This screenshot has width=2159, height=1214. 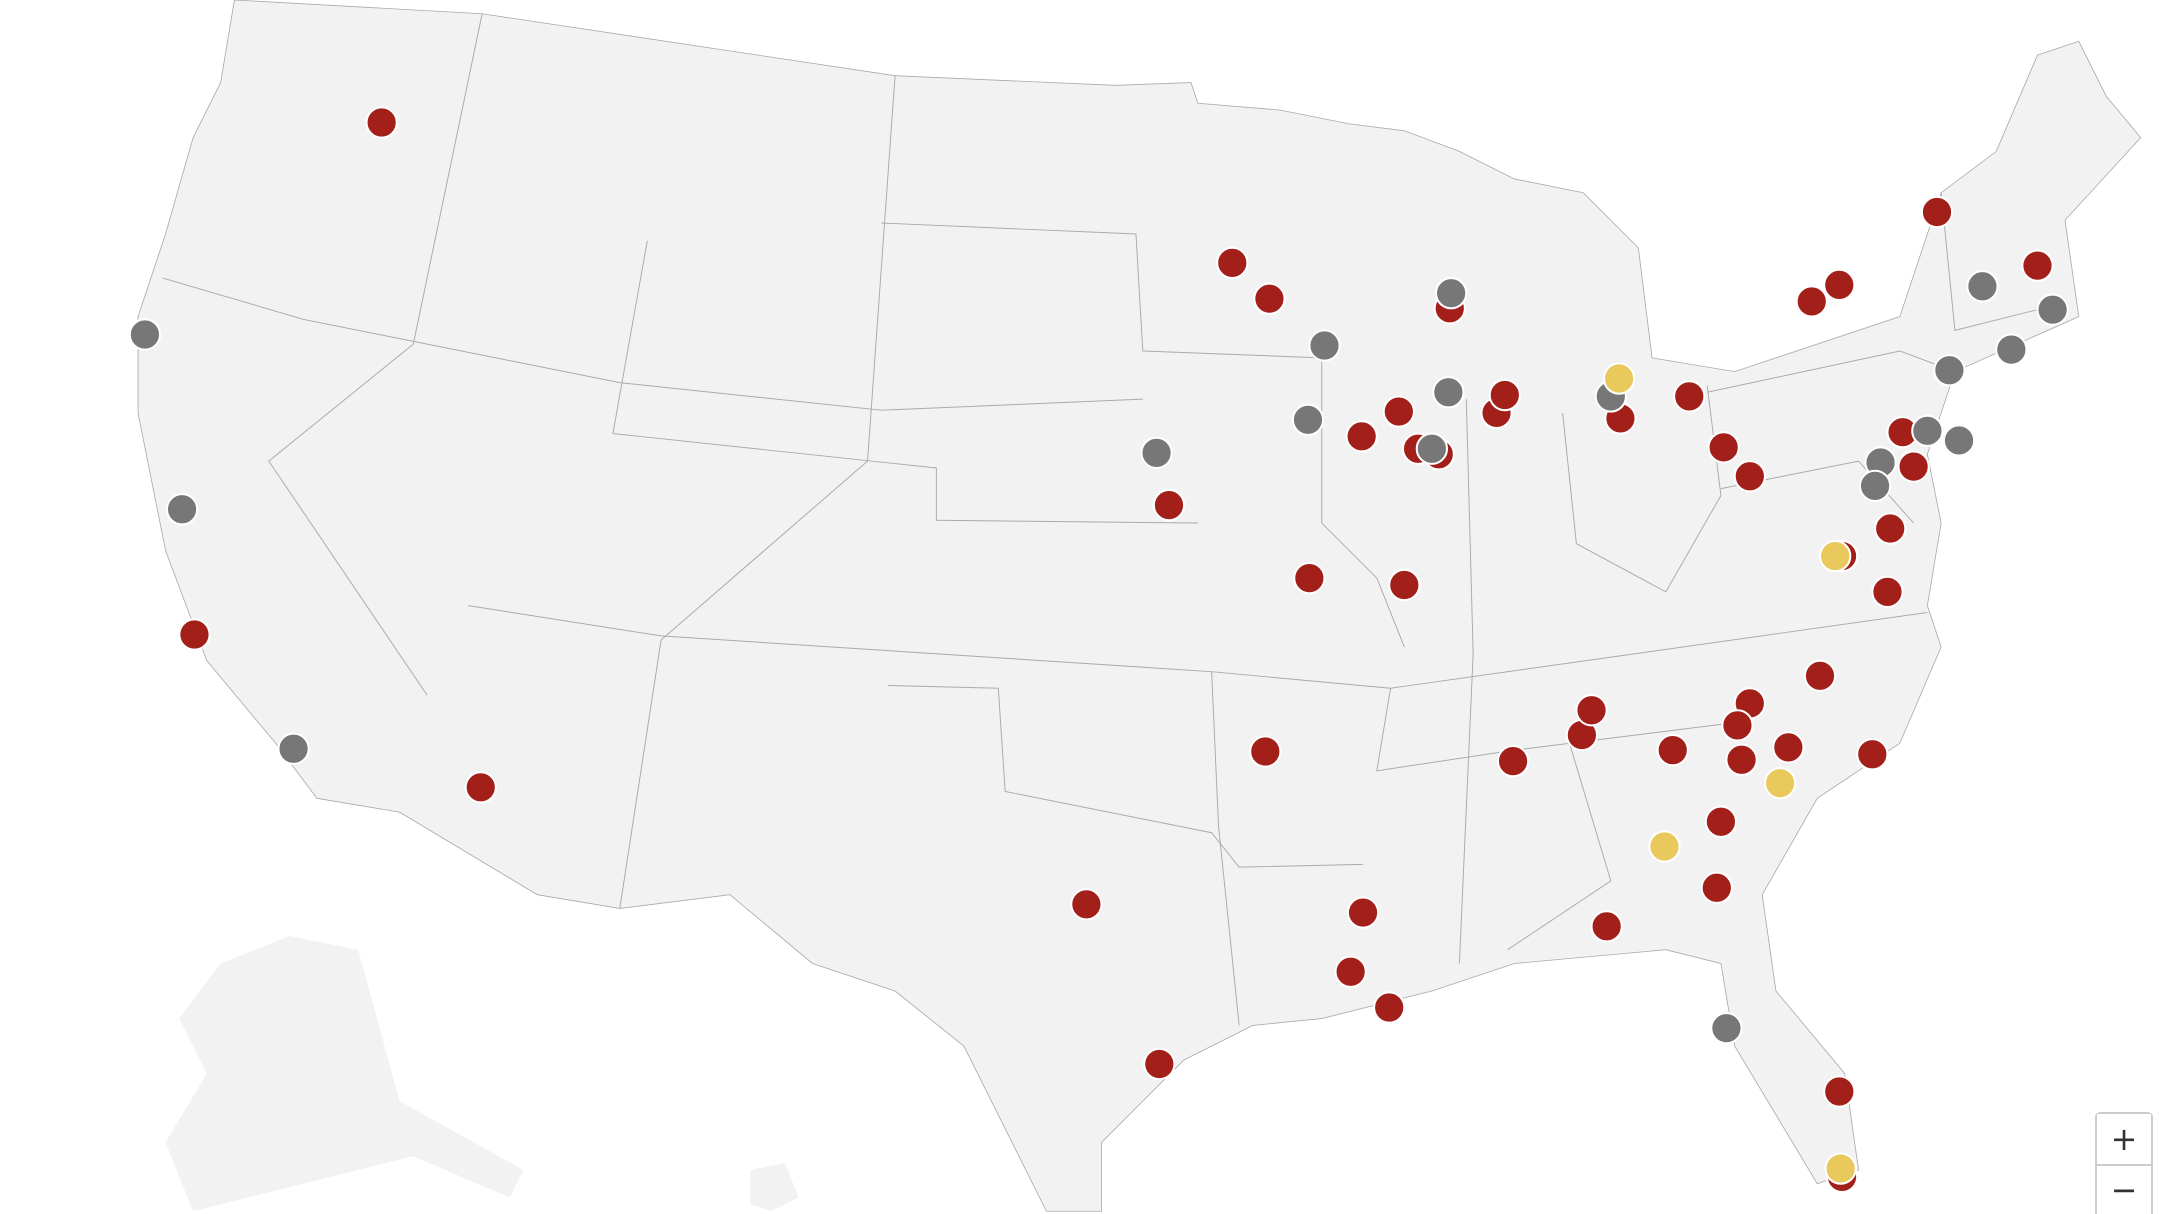 I want to click on zoom-control: + −, so click(x=2124, y=1163).